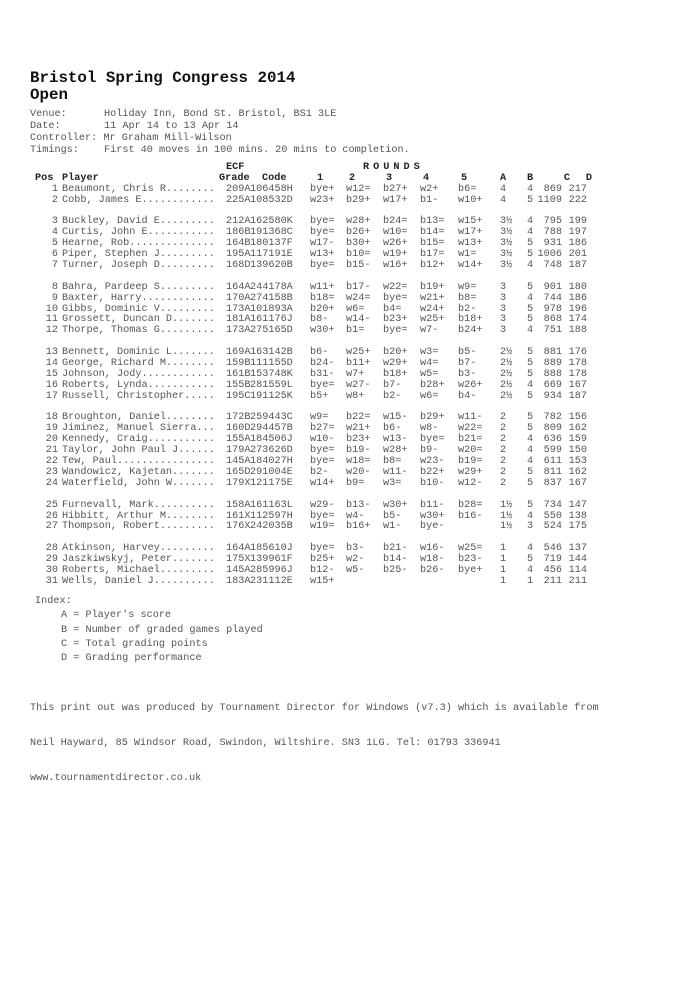 The image size is (680, 1008). What do you see at coordinates (577, 472) in the screenshot?
I see `grading-performance: 162` at bounding box center [577, 472].